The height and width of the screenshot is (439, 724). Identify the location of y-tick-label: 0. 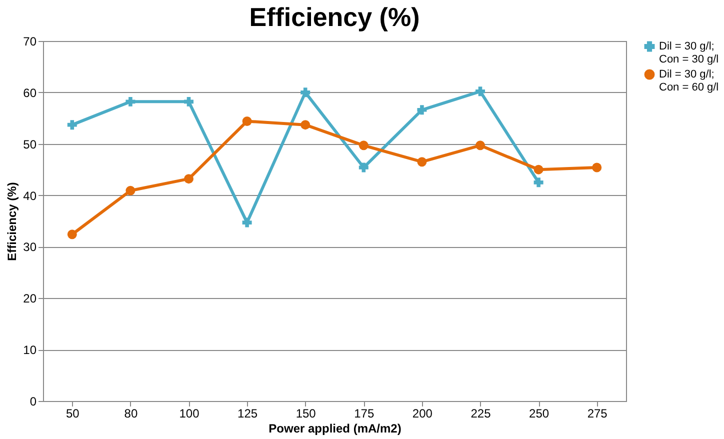
(33, 401).